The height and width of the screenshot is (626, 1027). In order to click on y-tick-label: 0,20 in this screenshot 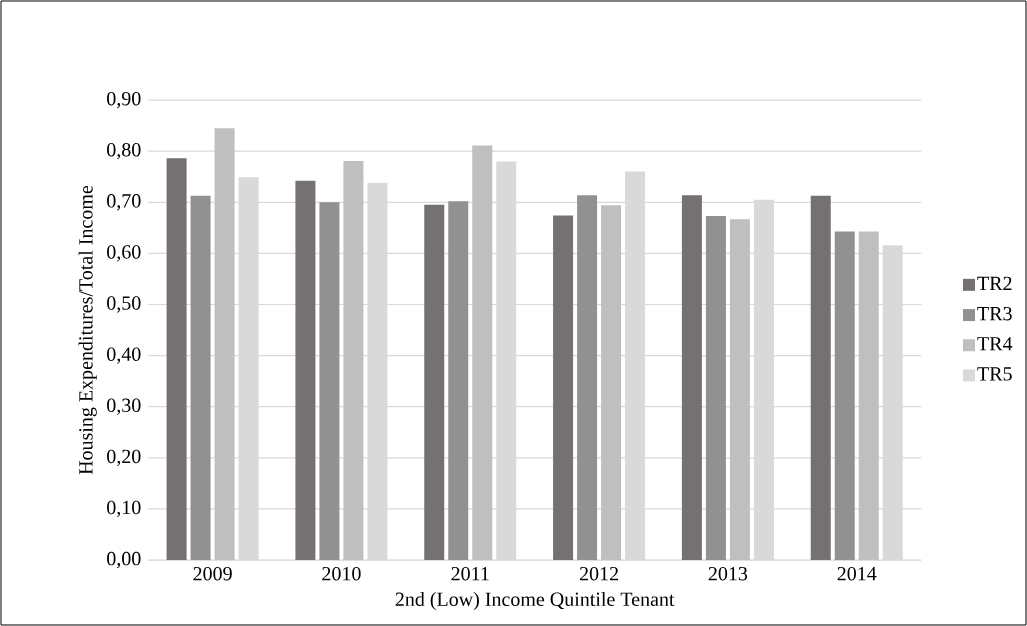, I will do `click(124, 458)`.